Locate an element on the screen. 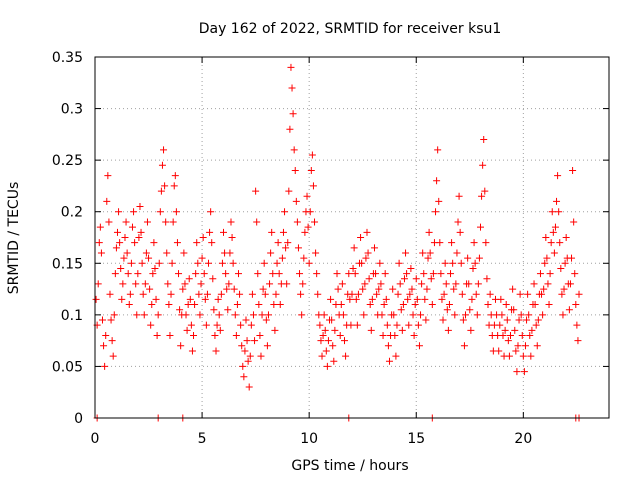  y-tick-label: 0 is located at coordinates (78, 419).